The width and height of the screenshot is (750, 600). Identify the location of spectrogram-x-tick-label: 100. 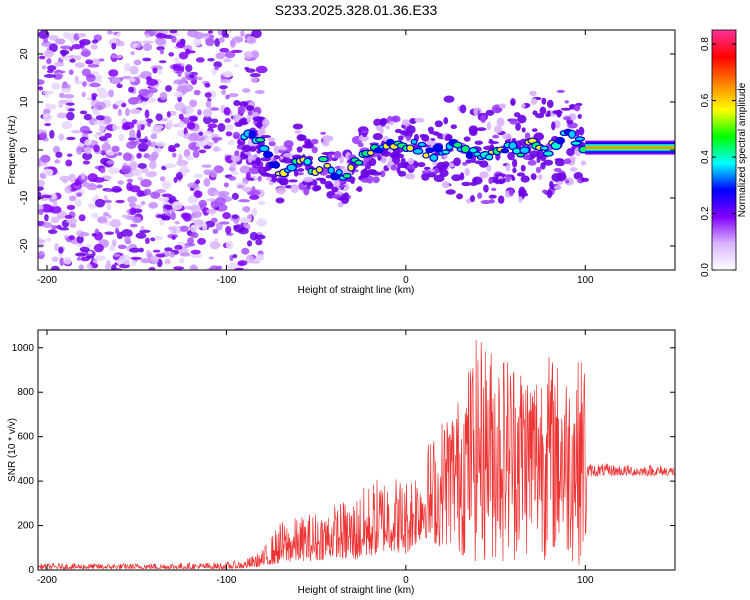
(585, 280).